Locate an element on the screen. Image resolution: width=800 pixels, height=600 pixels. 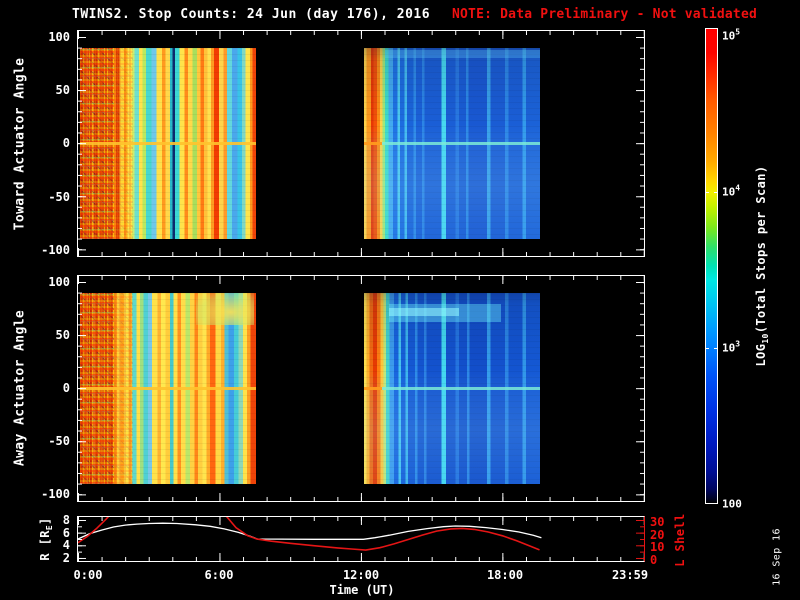
colorbar-label-1e5: 10⁵ is located at coordinates (731, 35).